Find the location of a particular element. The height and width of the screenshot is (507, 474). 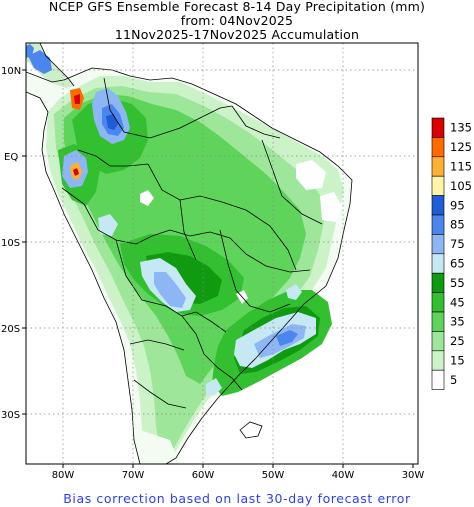

precip-65mm-parana is located at coordinates (214, 387).